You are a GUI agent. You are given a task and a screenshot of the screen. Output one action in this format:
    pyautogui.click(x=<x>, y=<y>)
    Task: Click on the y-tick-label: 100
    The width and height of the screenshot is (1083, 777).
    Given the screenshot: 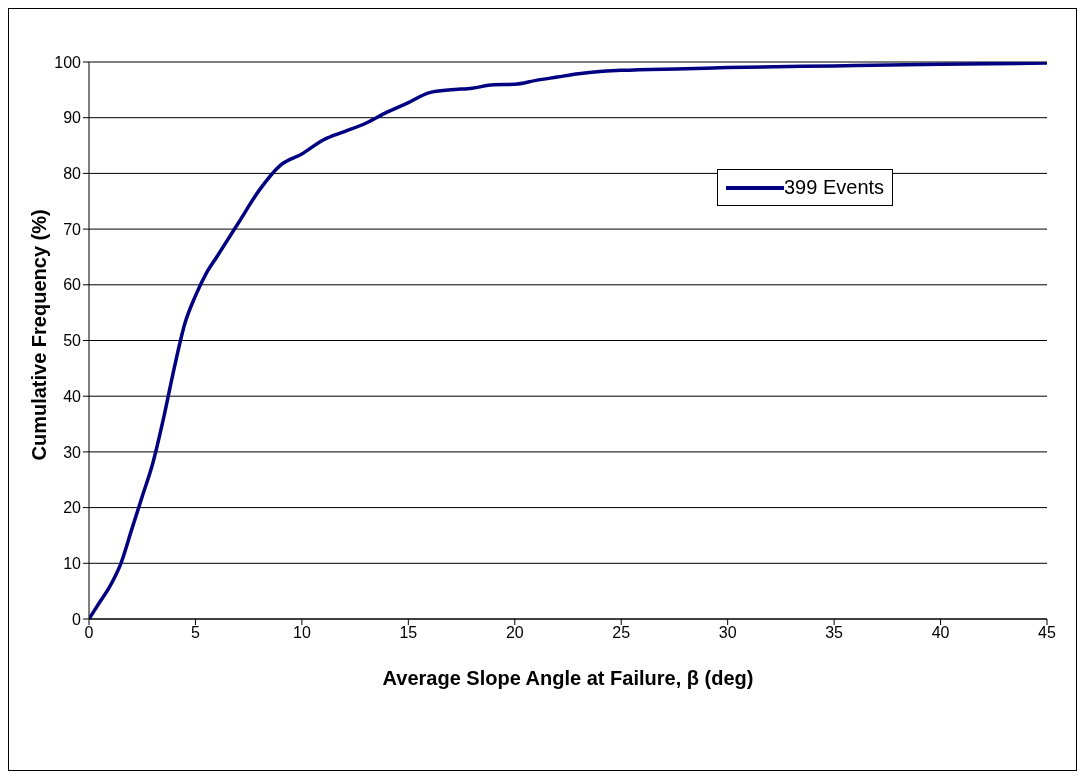 What is the action you would take?
    pyautogui.click(x=68, y=62)
    